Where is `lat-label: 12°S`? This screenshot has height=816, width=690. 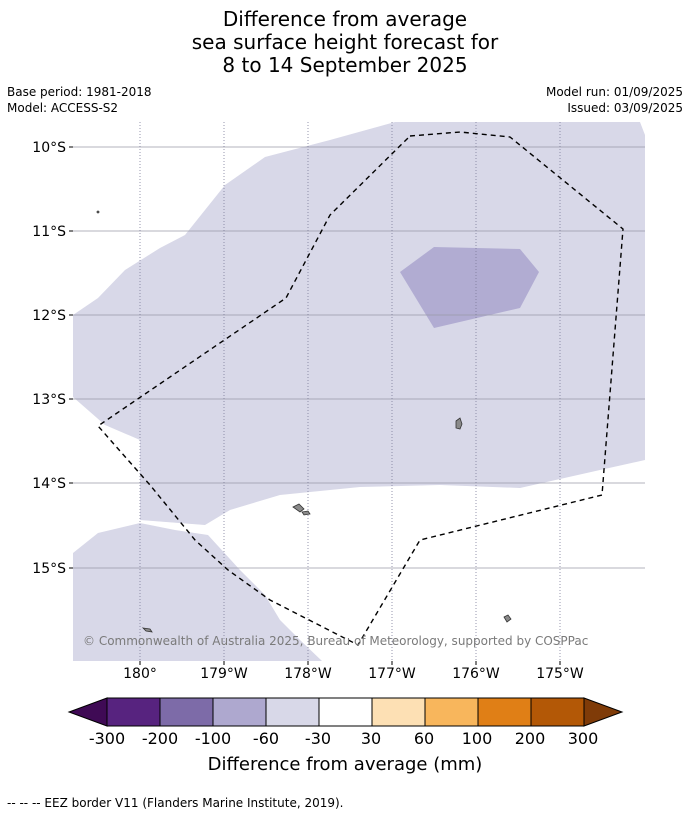
lat-label: 12°S is located at coordinates (49, 316).